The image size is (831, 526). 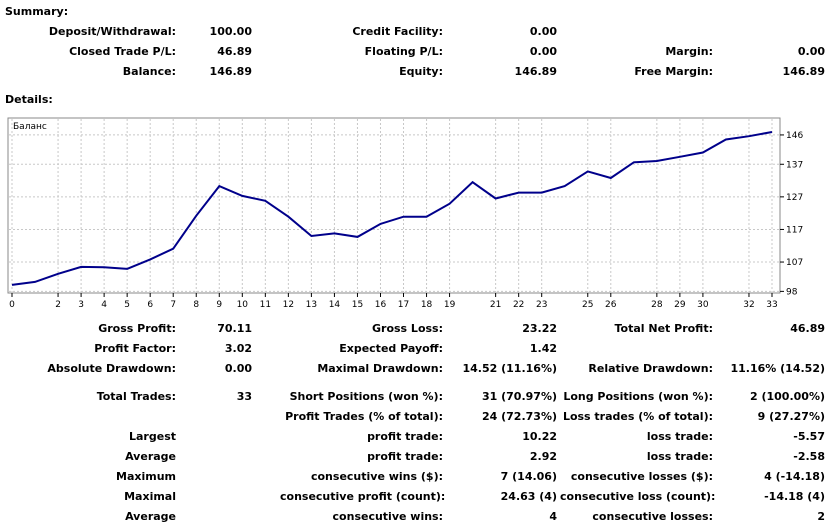 What do you see at coordinates (809, 456) in the screenshot?
I see `average-loss-value: -2.58` at bounding box center [809, 456].